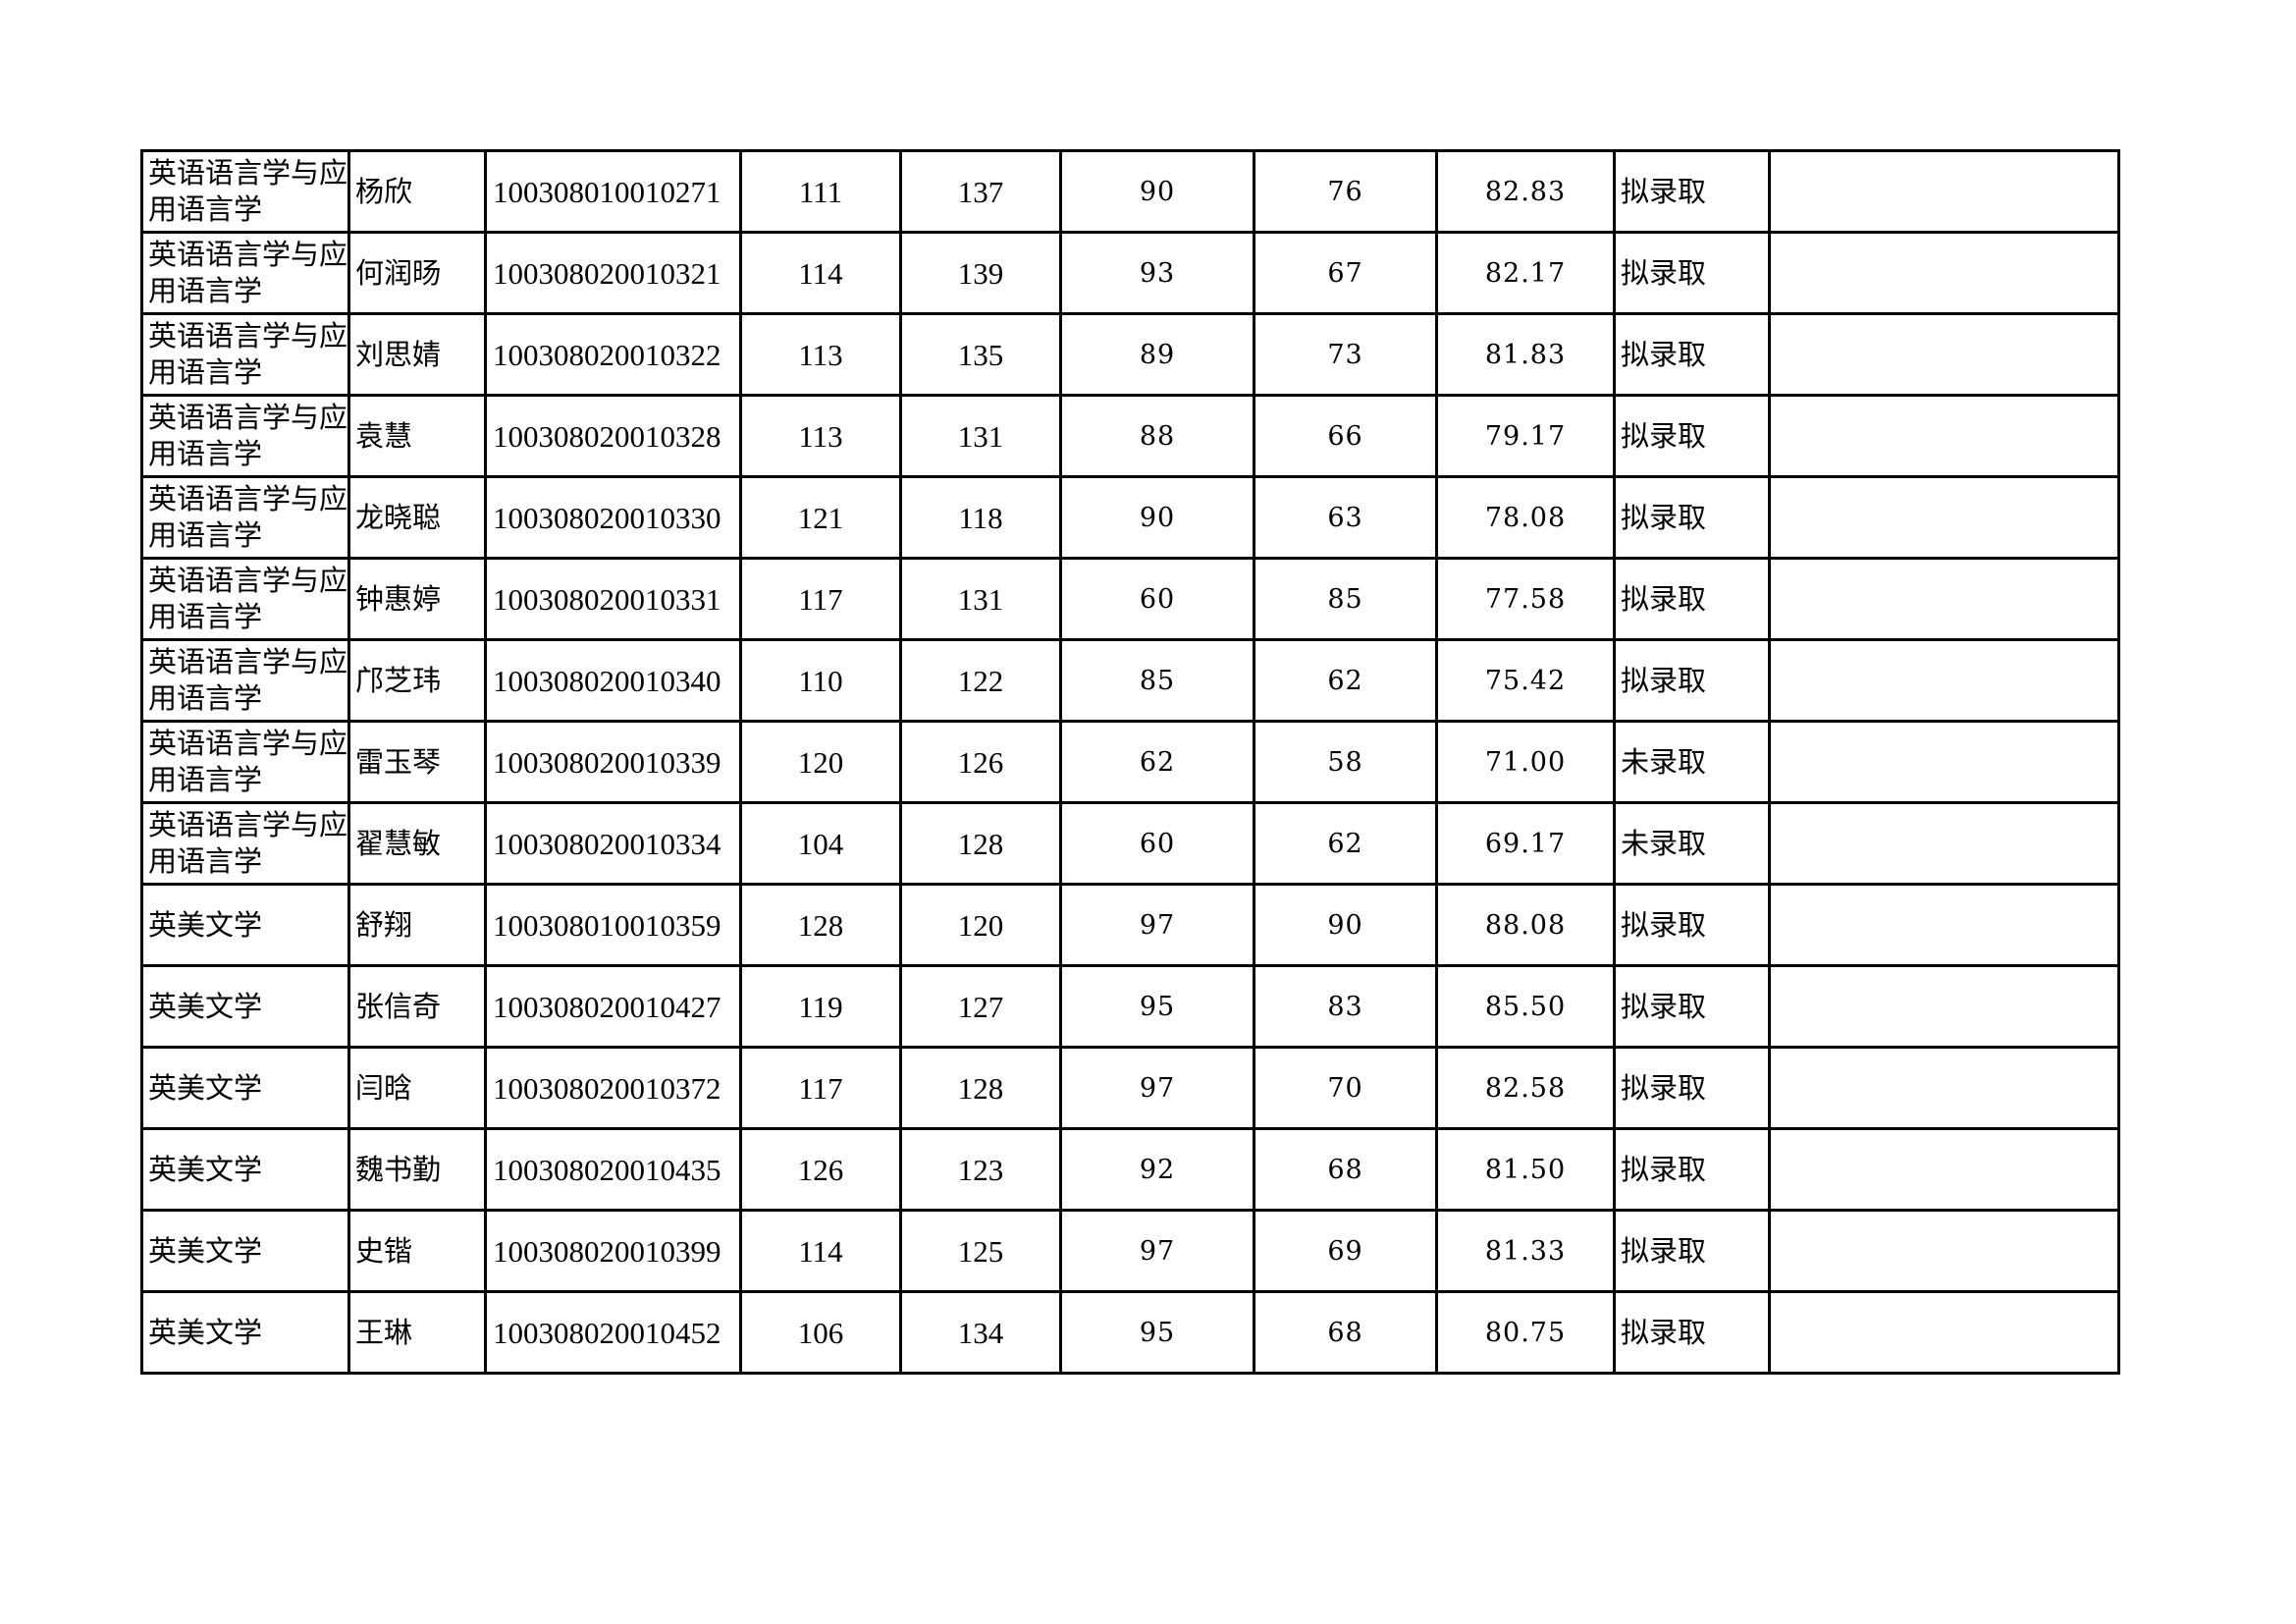 The height and width of the screenshot is (1624, 2296). Describe the element at coordinates (613, 354) in the screenshot. I see `candidate-id-cell: 100308020010322` at that location.